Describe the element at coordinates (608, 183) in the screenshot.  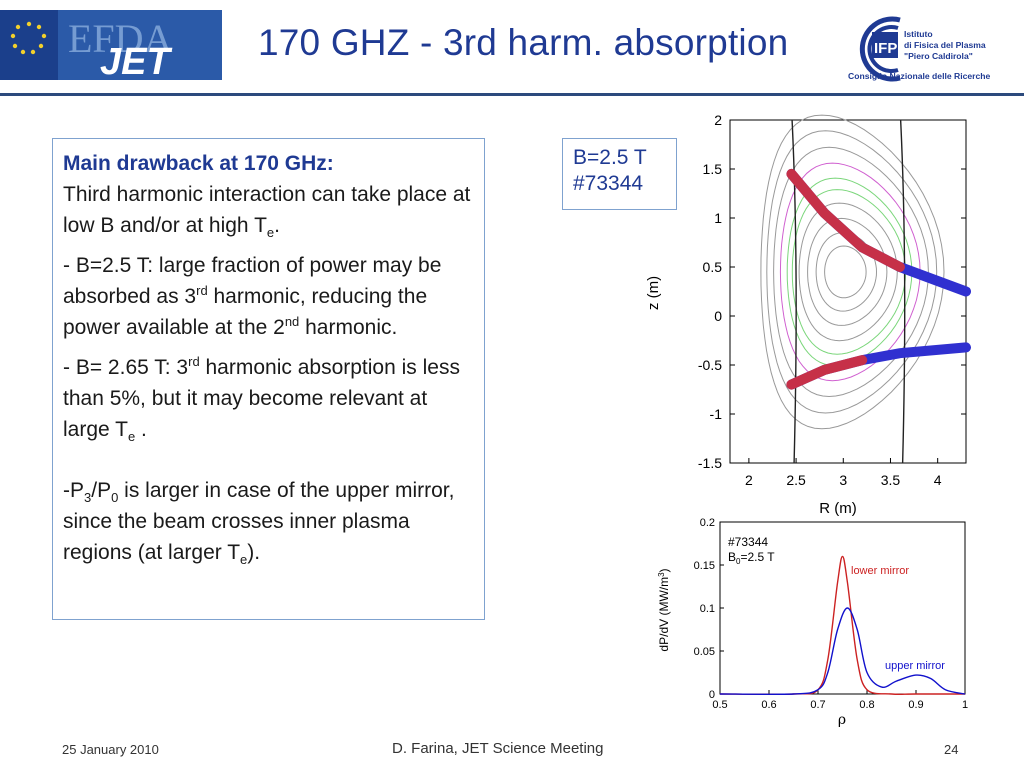
I see `shot-number: #73344` at that location.